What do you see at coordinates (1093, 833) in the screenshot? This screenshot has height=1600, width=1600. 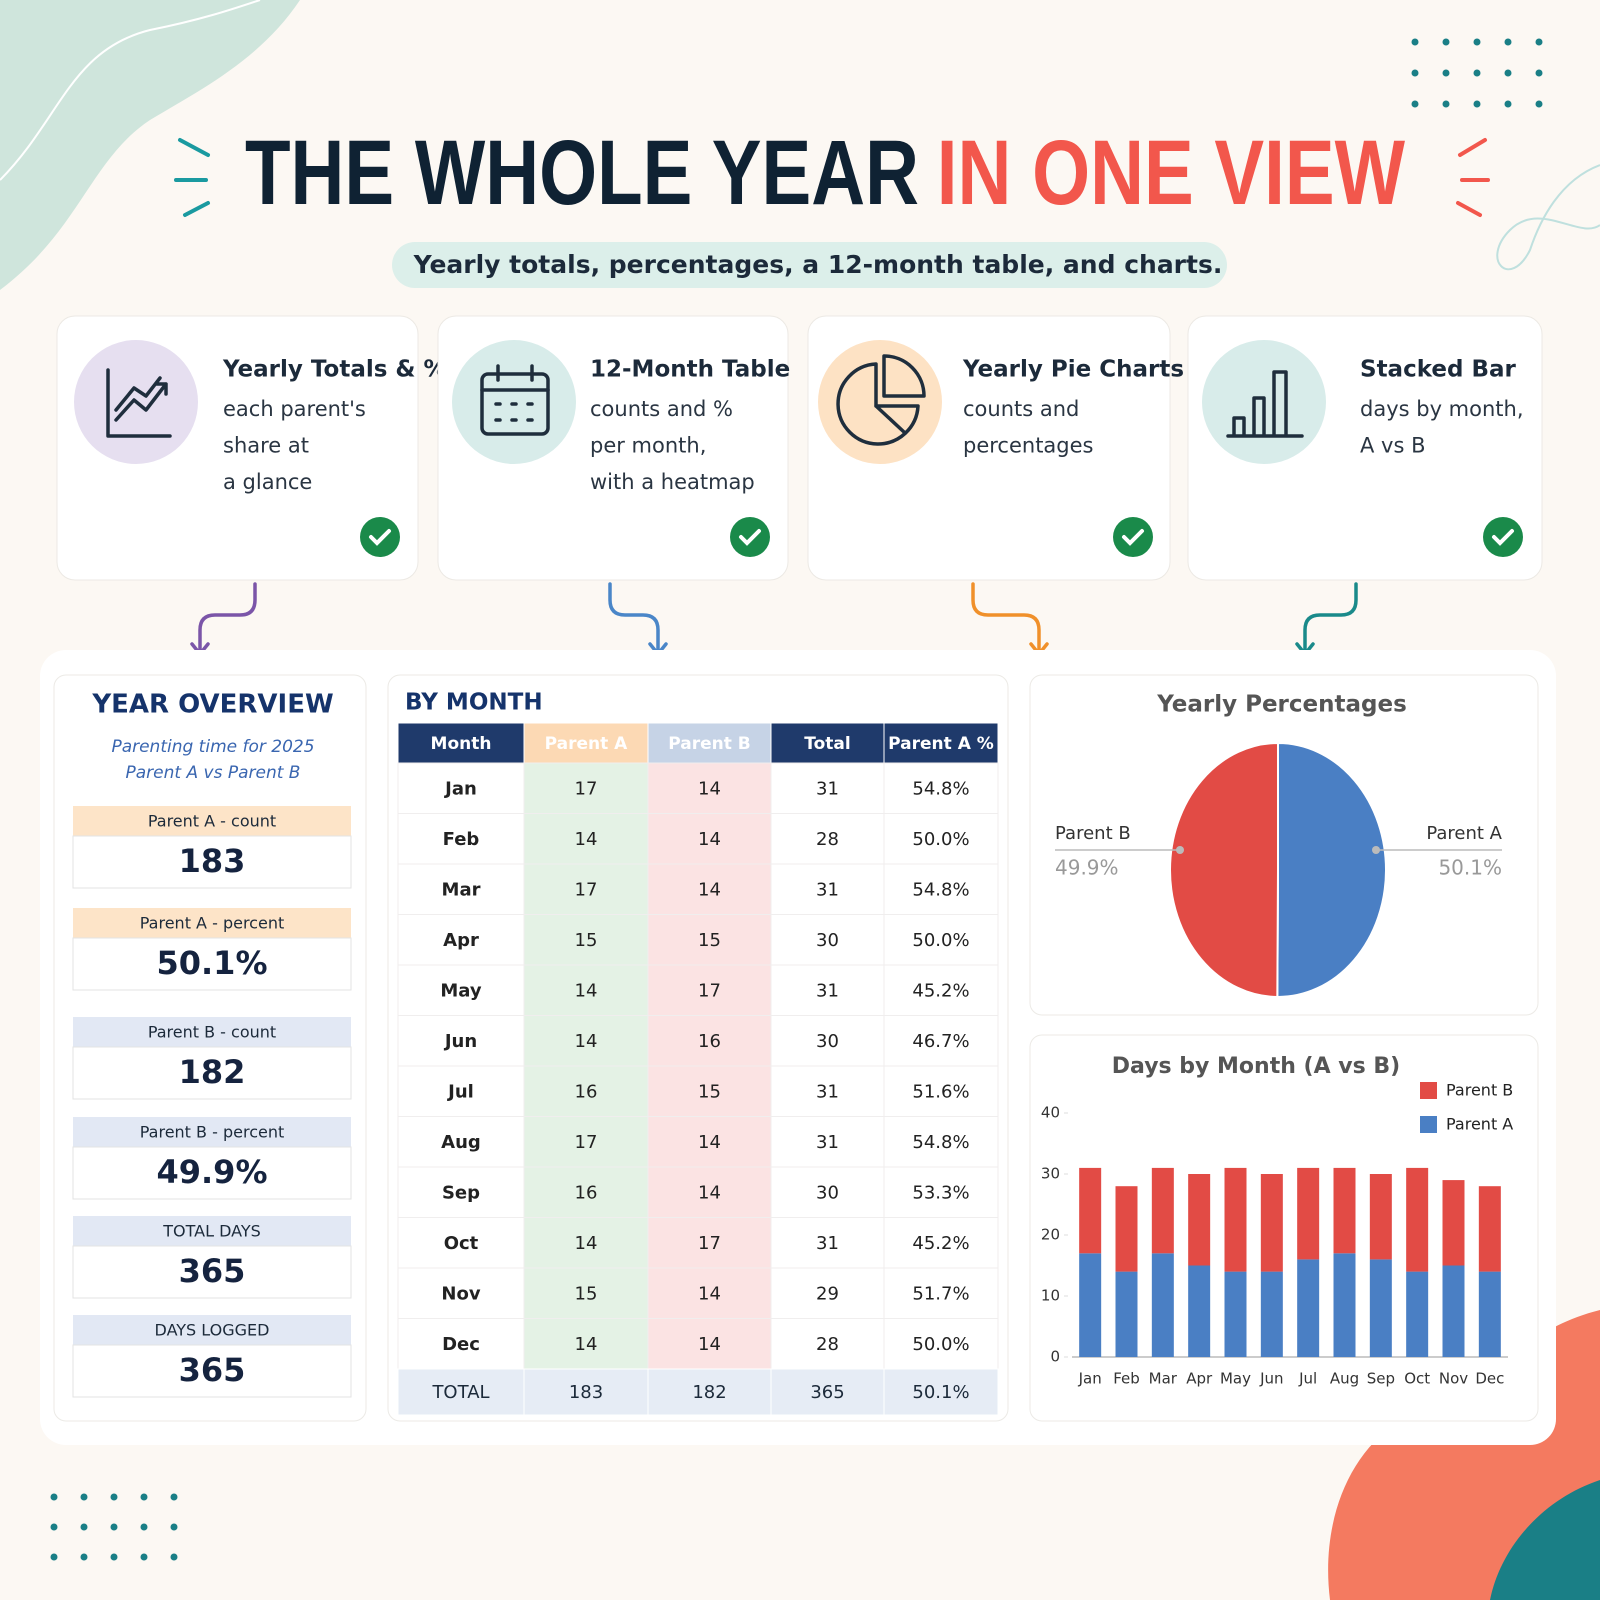 I see `pie-label: Parent B` at bounding box center [1093, 833].